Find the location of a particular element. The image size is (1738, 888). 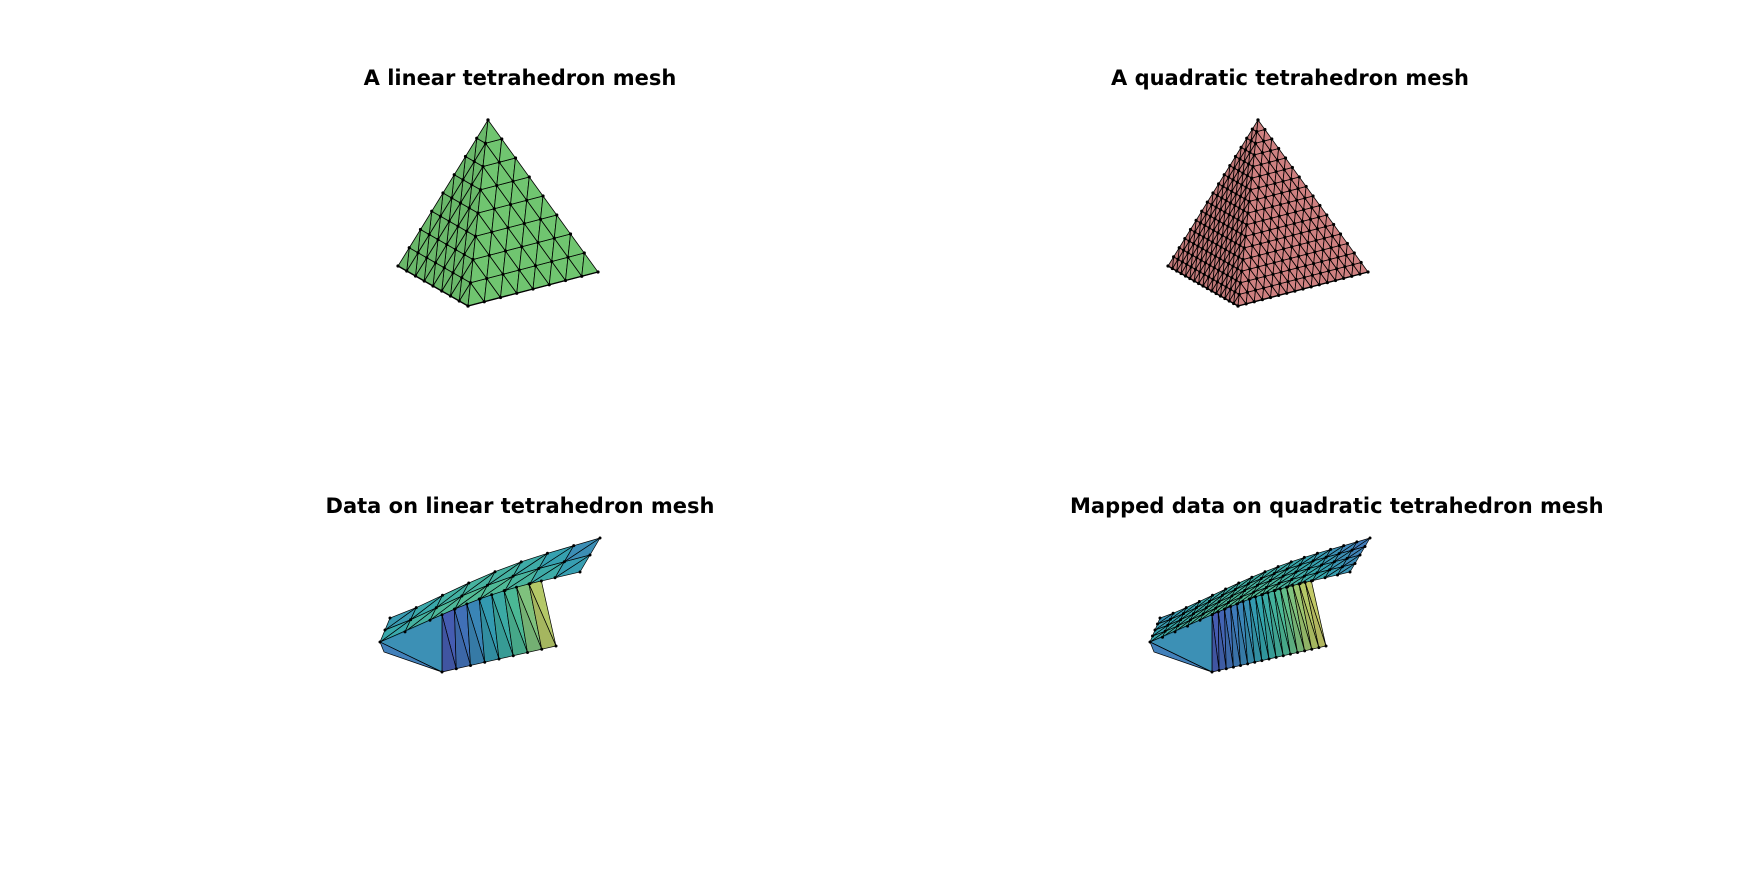

panel-quadratic-mesh: A quadratic tetrahedron mesh is located at coordinates (1290, 216).